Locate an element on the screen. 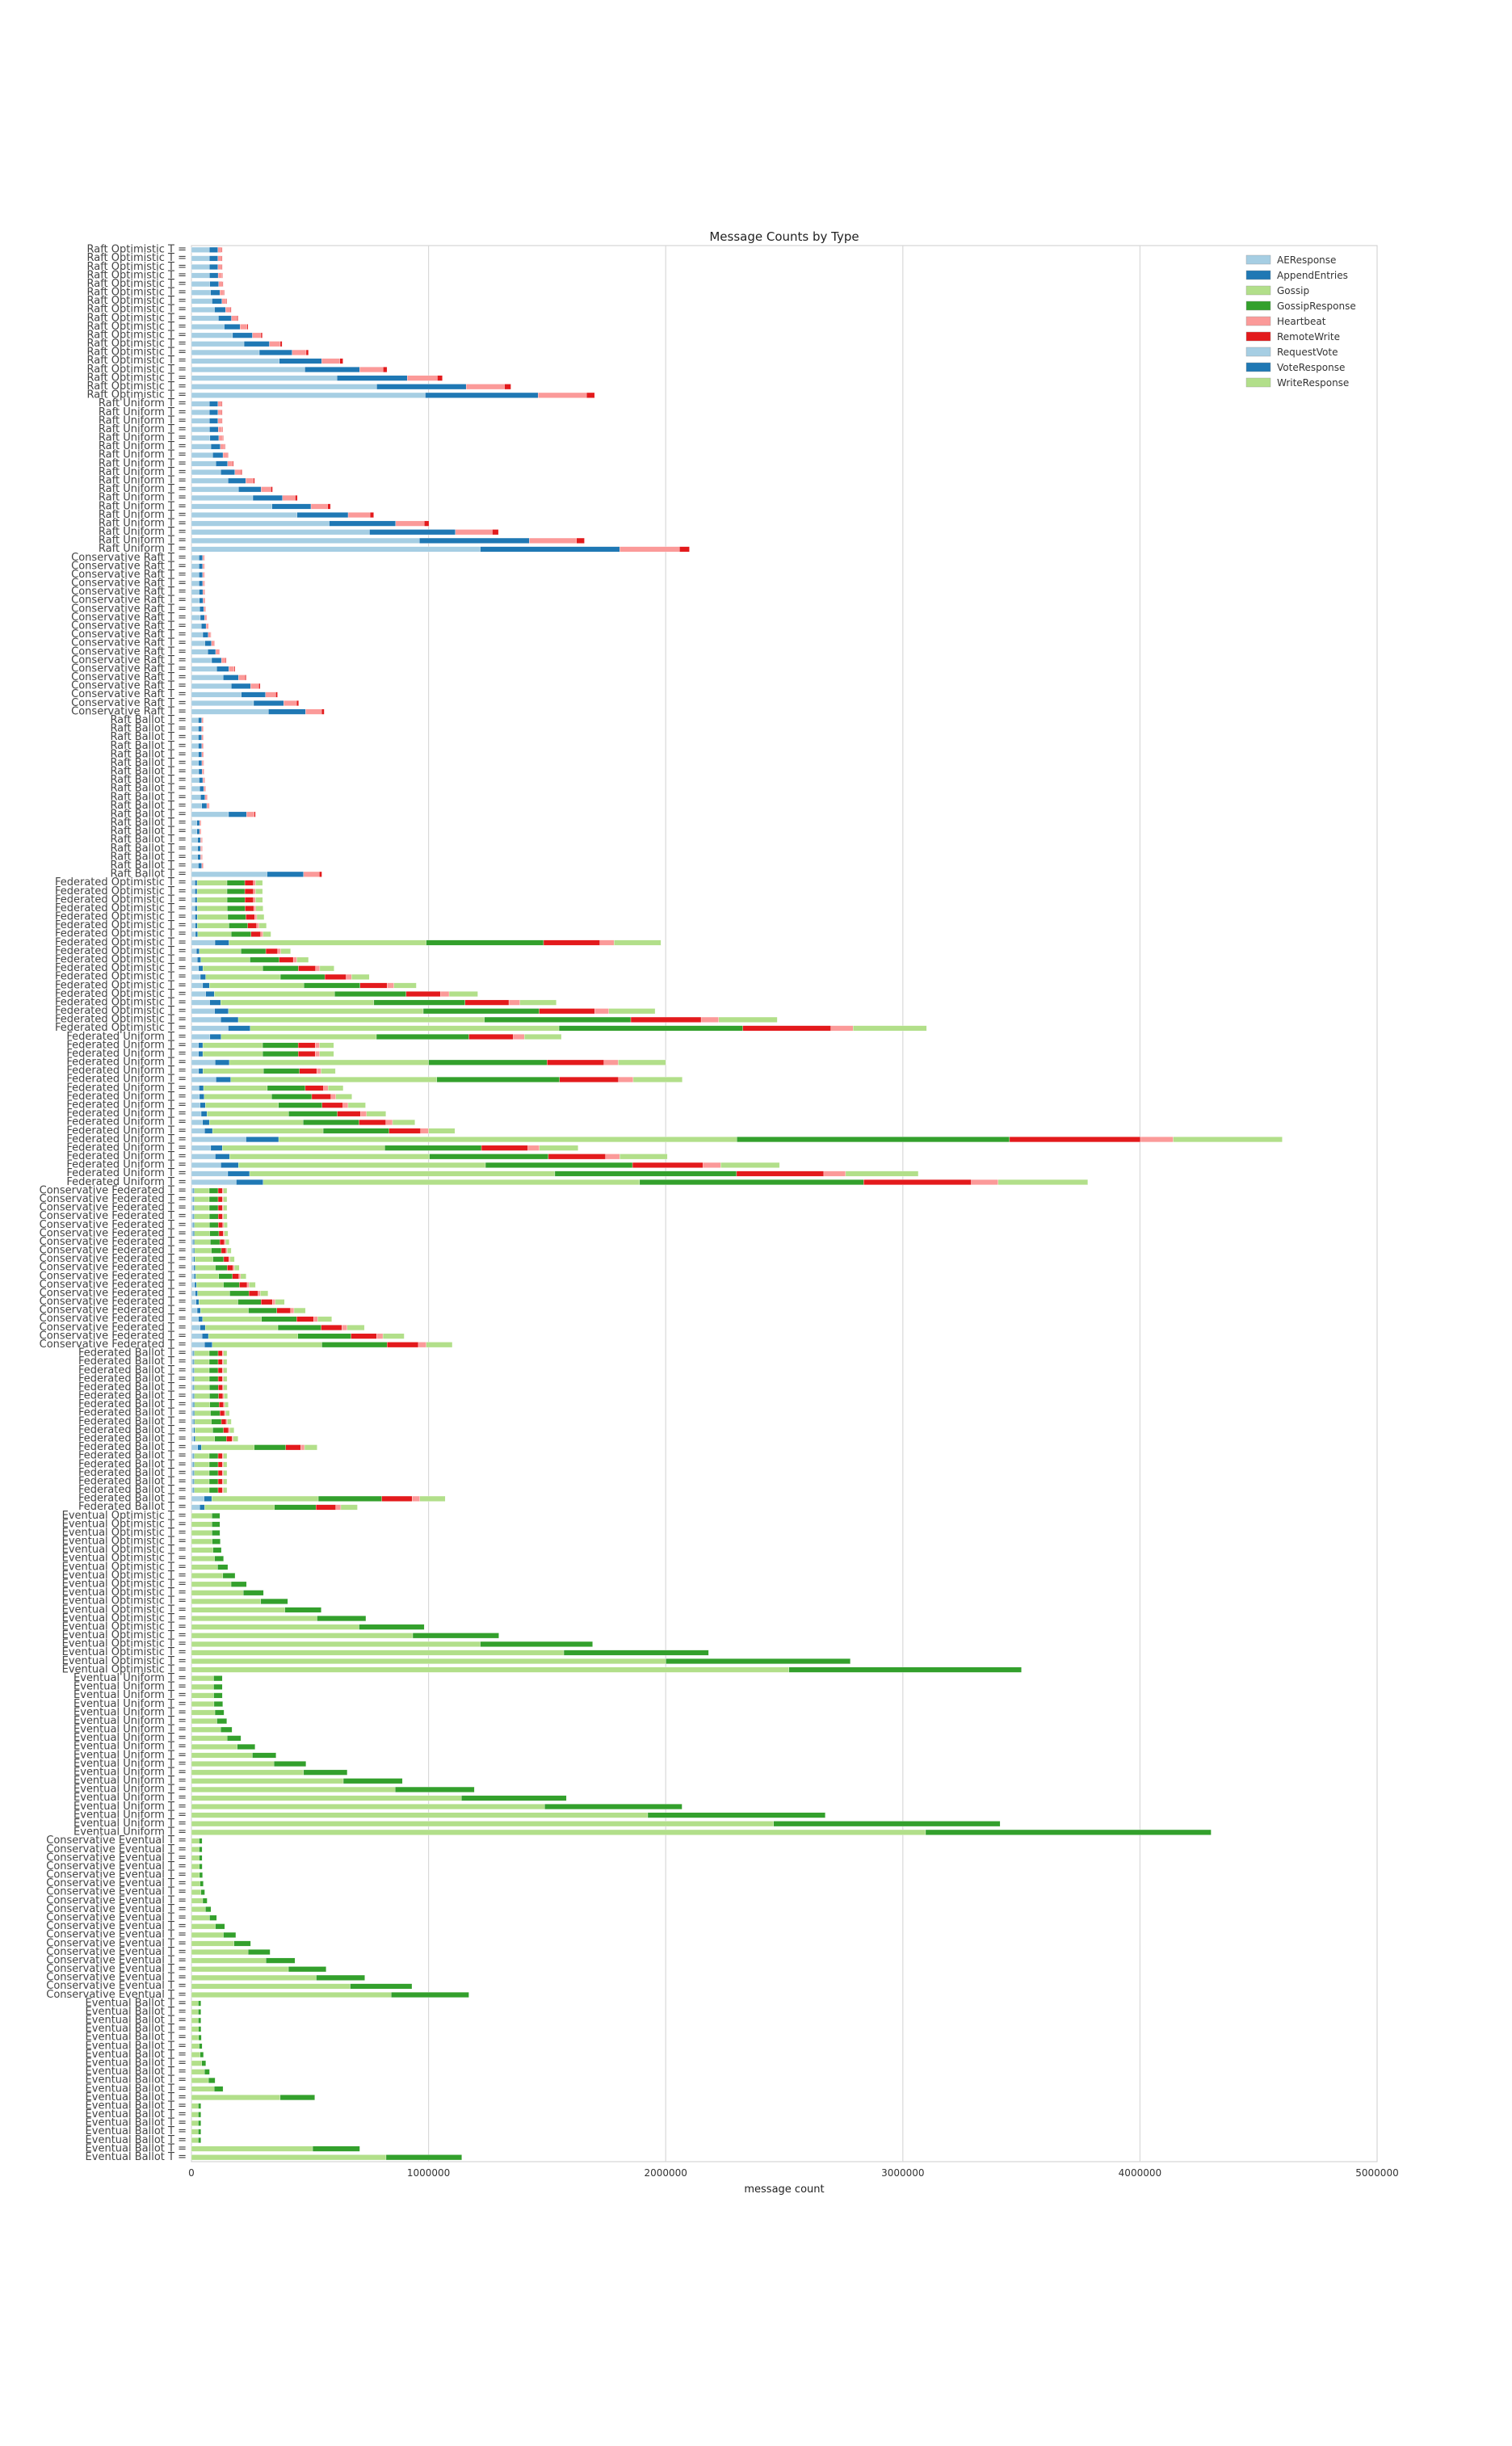  legend-label: AEResponse is located at coordinates (1306, 260).